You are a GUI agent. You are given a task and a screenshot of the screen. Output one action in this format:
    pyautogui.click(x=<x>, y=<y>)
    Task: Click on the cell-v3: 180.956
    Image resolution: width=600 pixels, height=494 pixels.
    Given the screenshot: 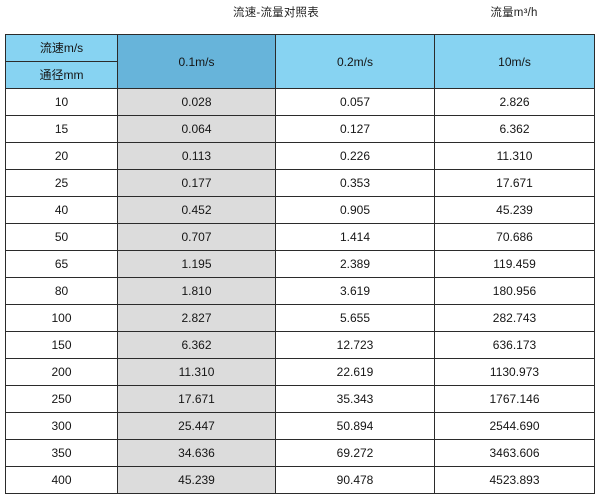 What is the action you would take?
    pyautogui.click(x=514, y=291)
    